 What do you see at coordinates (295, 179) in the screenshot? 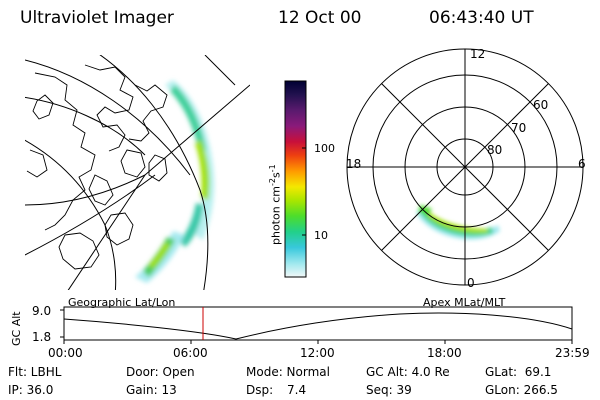
I see `colorbar` at bounding box center [295, 179].